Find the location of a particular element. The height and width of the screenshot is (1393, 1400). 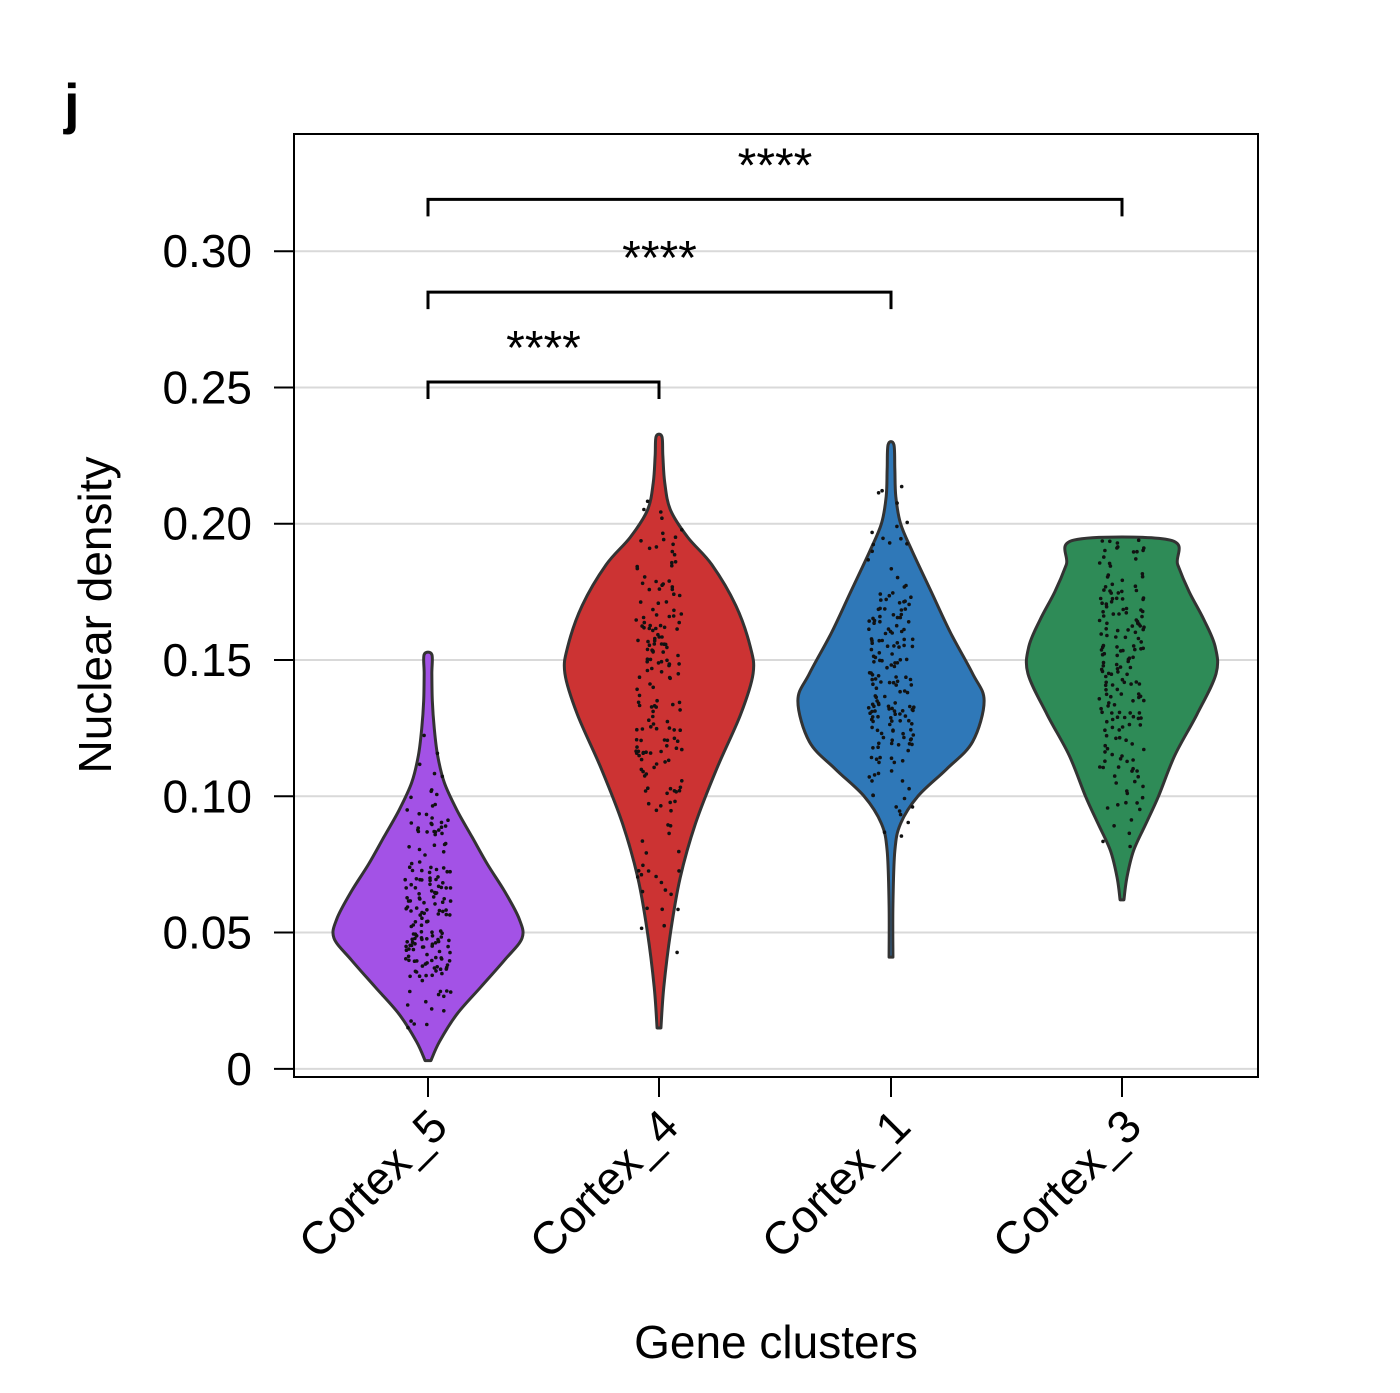

y-axis-ticks: 0 0.05 0.10 0.15 0.20 0.25 0.30 is located at coordinates (228, 660).